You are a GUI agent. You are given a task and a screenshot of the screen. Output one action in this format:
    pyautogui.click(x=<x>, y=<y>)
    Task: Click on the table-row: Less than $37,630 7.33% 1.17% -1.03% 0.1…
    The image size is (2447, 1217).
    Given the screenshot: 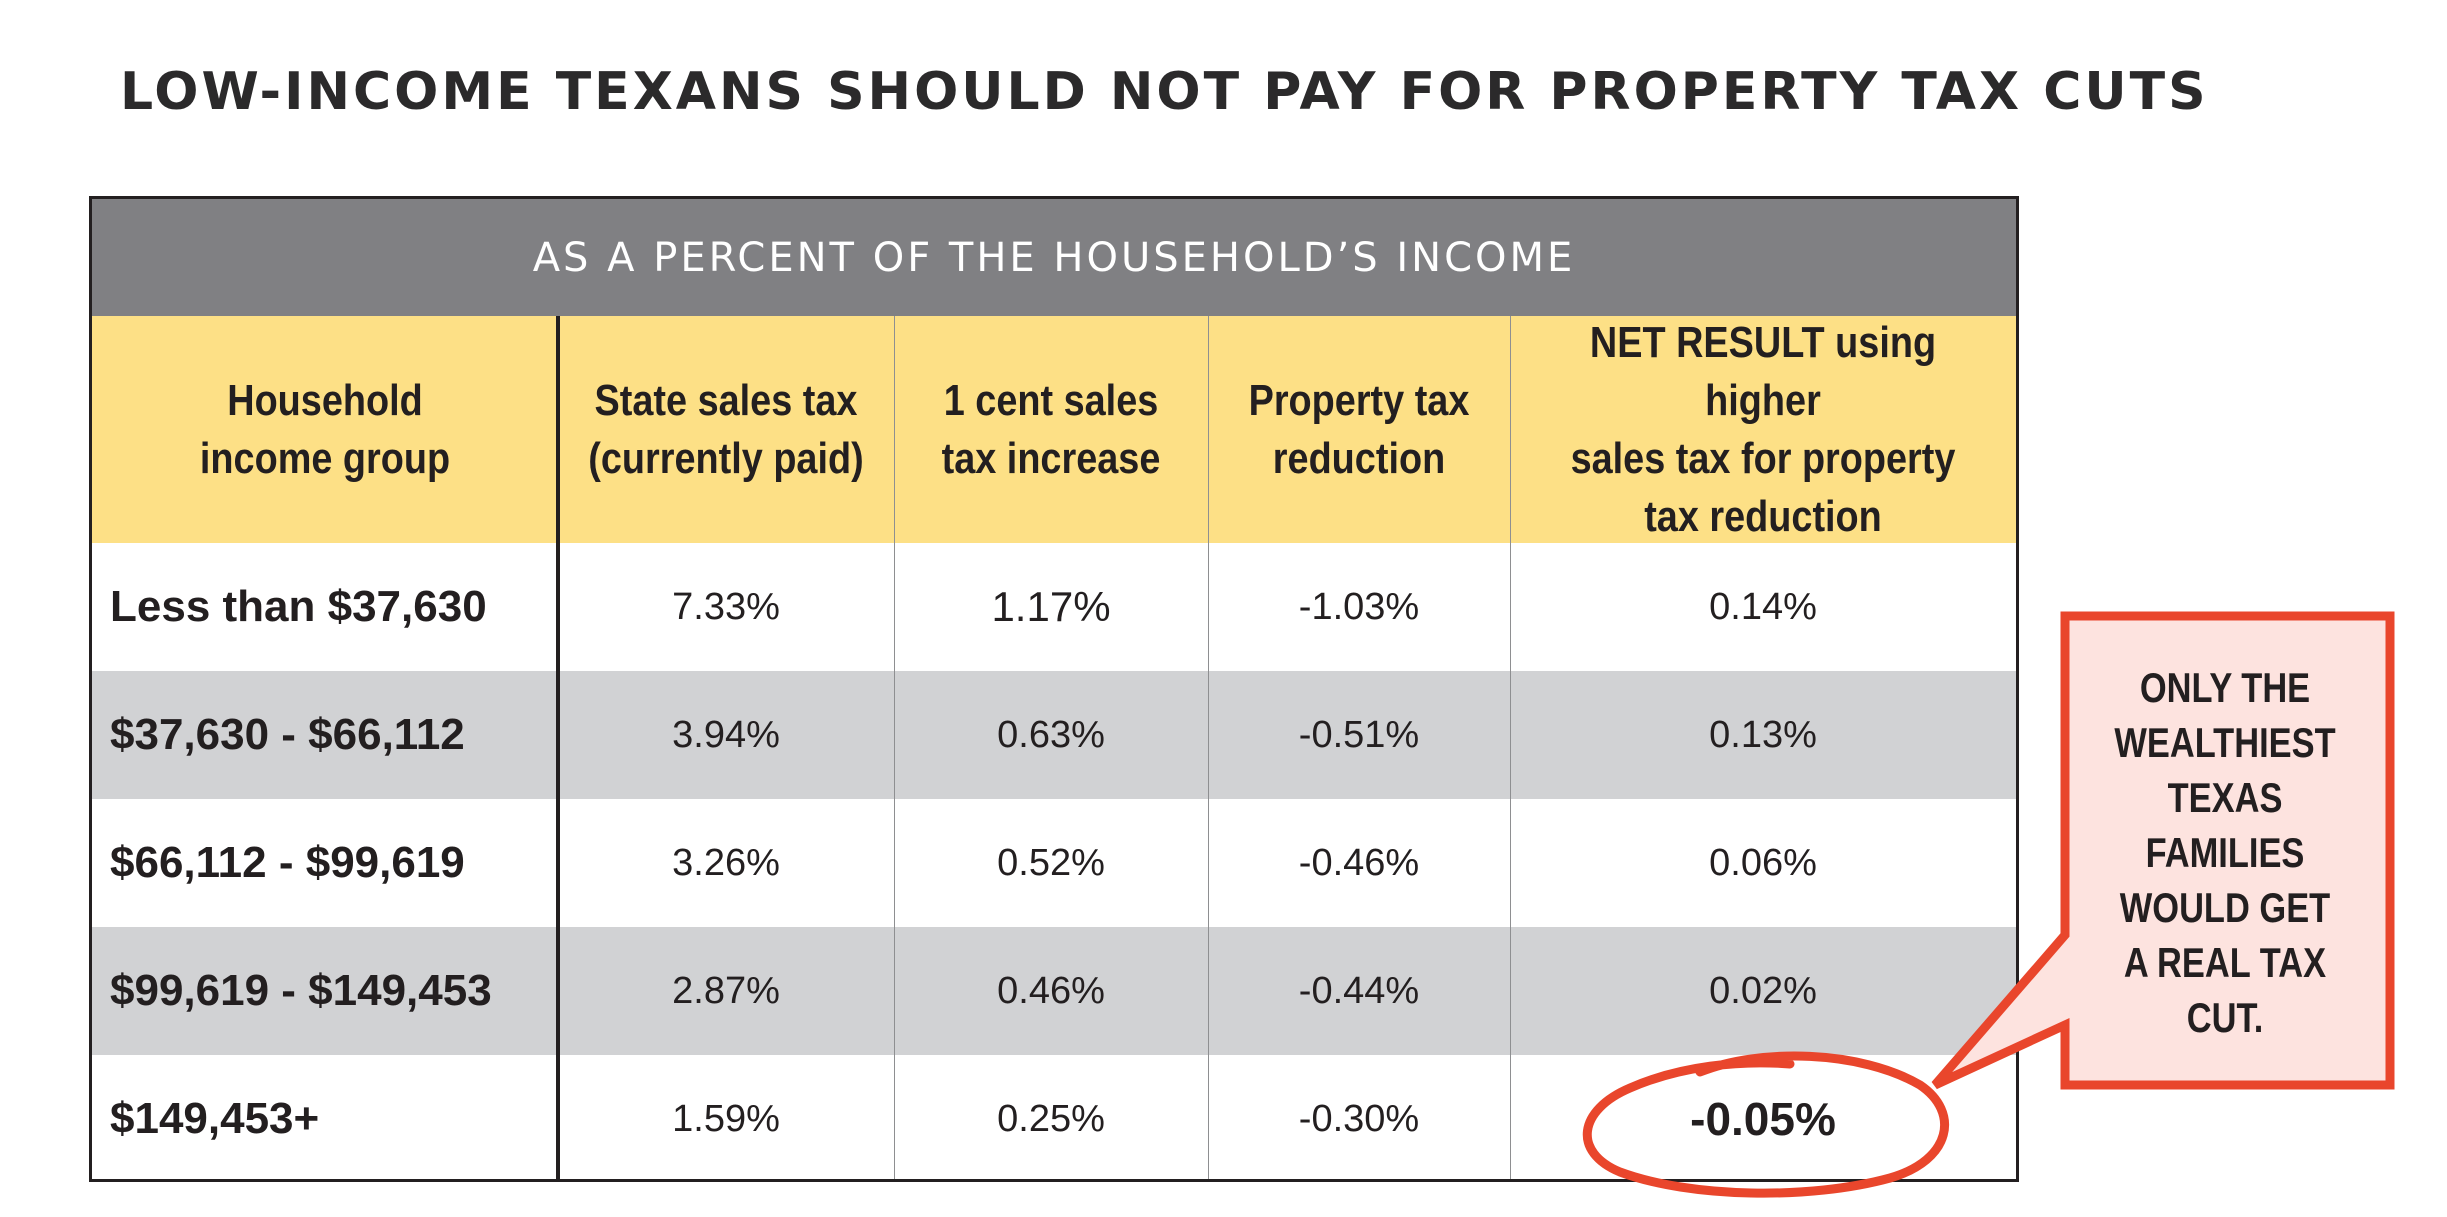 What is the action you would take?
    pyautogui.click(x=1054, y=607)
    